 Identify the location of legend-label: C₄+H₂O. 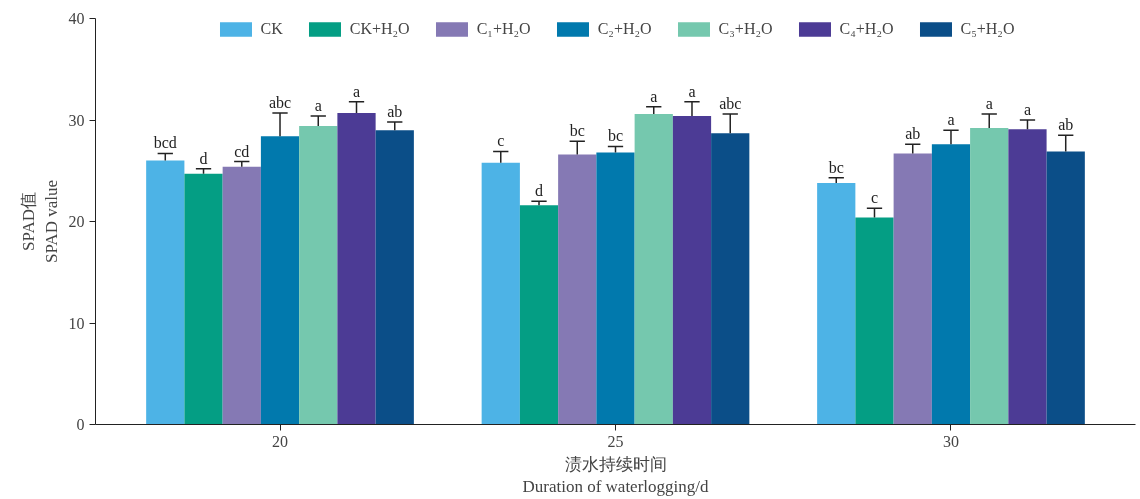
(866, 29).